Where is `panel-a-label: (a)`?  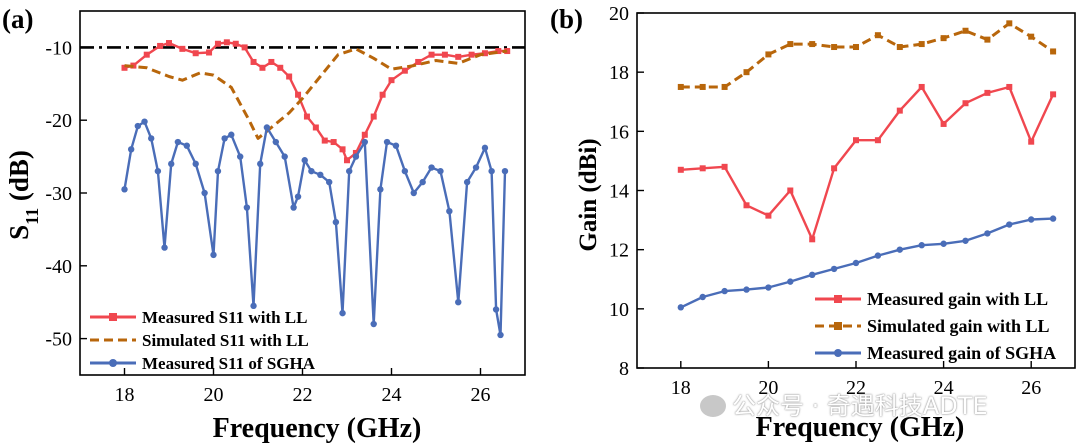 panel-a-label: (a) is located at coordinates (17, 19).